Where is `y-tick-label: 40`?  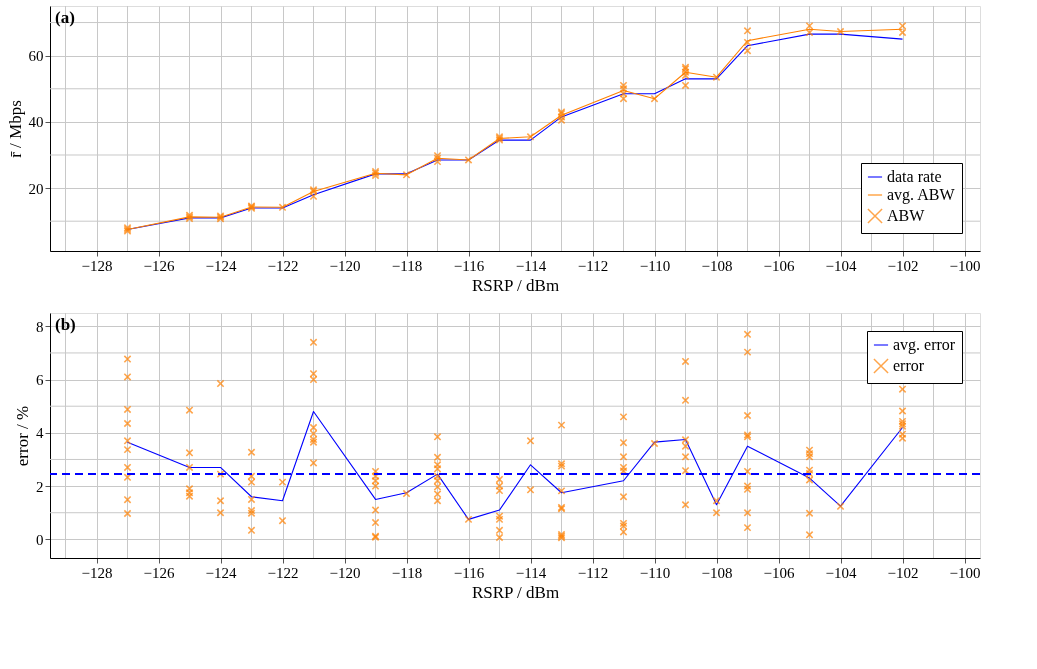 y-tick-label: 40 is located at coordinates (36, 122).